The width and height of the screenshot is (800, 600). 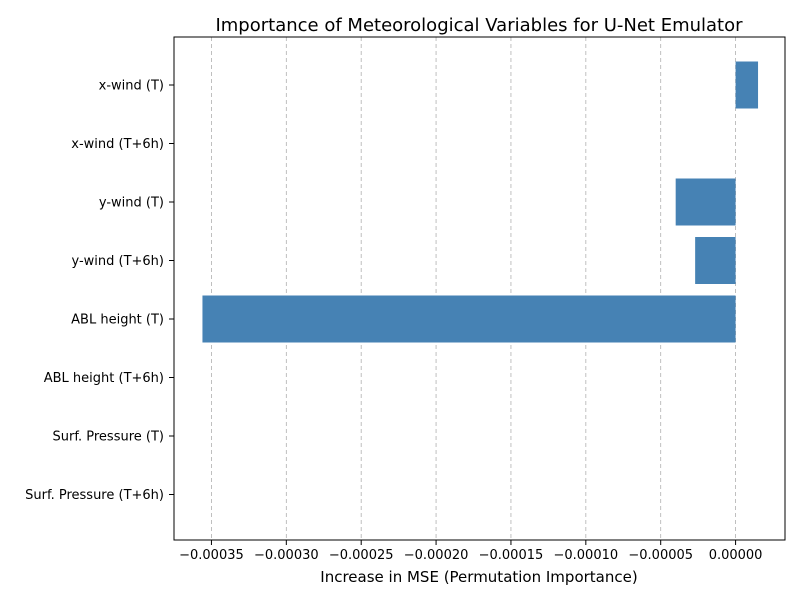 I want to click on y-category-label: x-wind (T), so click(x=131, y=86).